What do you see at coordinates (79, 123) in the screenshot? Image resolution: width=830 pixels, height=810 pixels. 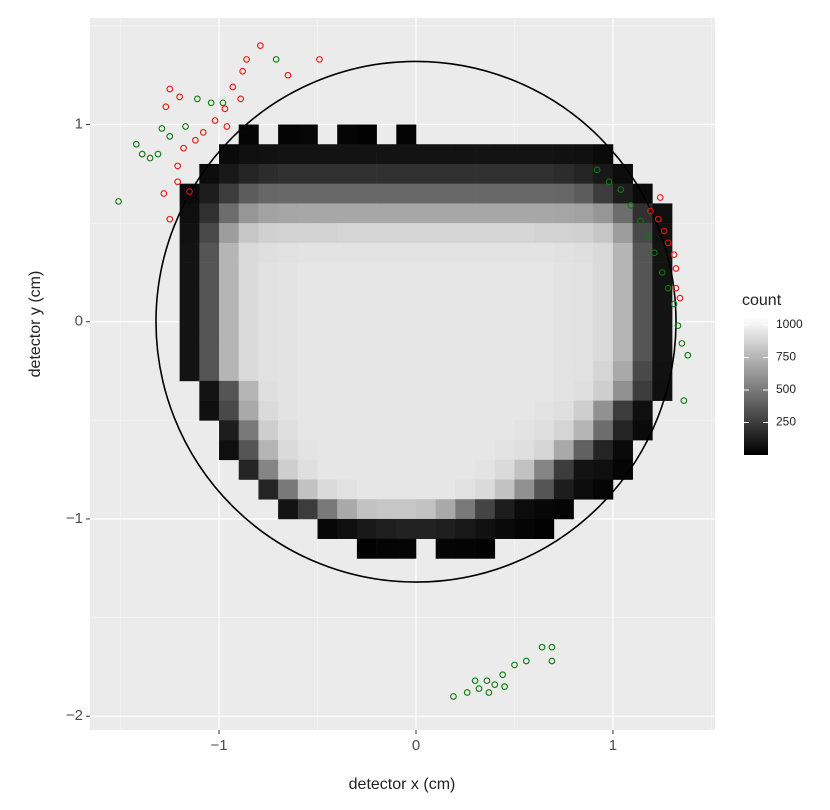 I see `y-tick-label: 1` at bounding box center [79, 123].